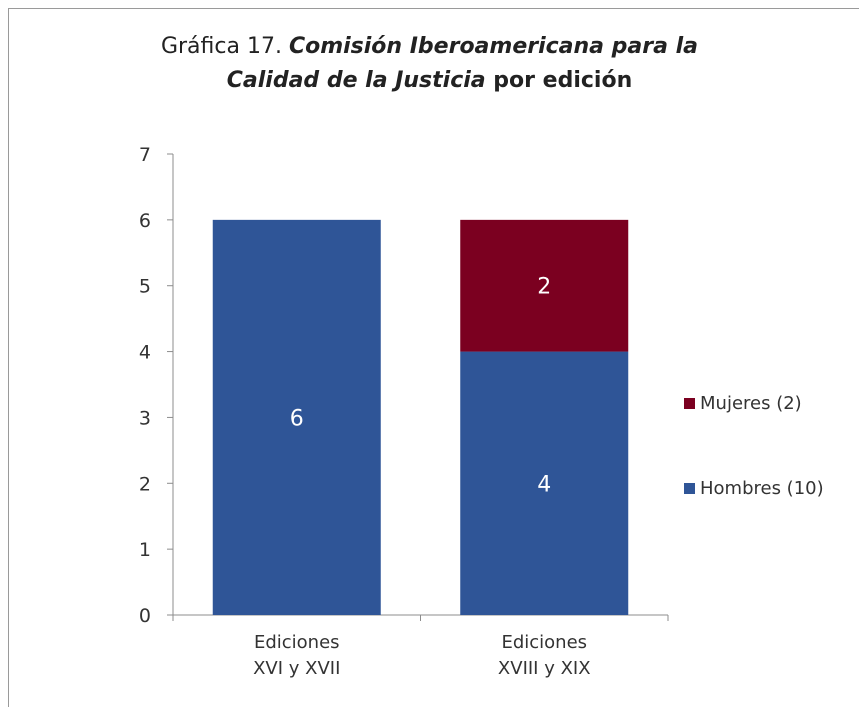 Image resolution: width=859 pixels, height=707 pixels. What do you see at coordinates (493, 46) in the screenshot?
I see `title-part-1: Comisión Iberoamericana para la` at bounding box center [493, 46].